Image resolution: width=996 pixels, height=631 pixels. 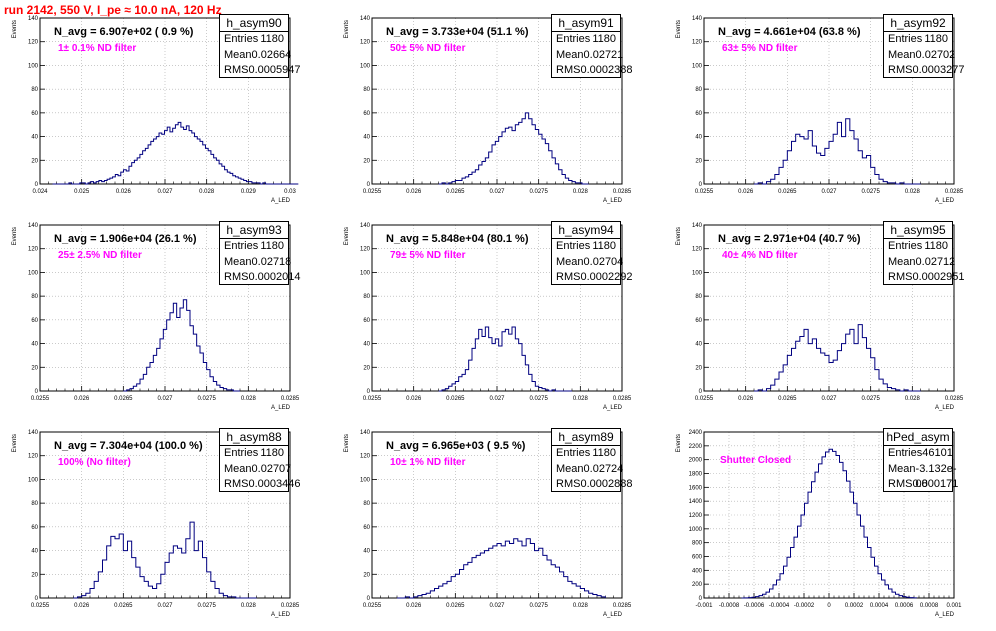 What do you see at coordinates (697, 544) in the screenshot?
I see `y-tick-label: 800` at bounding box center [697, 544].